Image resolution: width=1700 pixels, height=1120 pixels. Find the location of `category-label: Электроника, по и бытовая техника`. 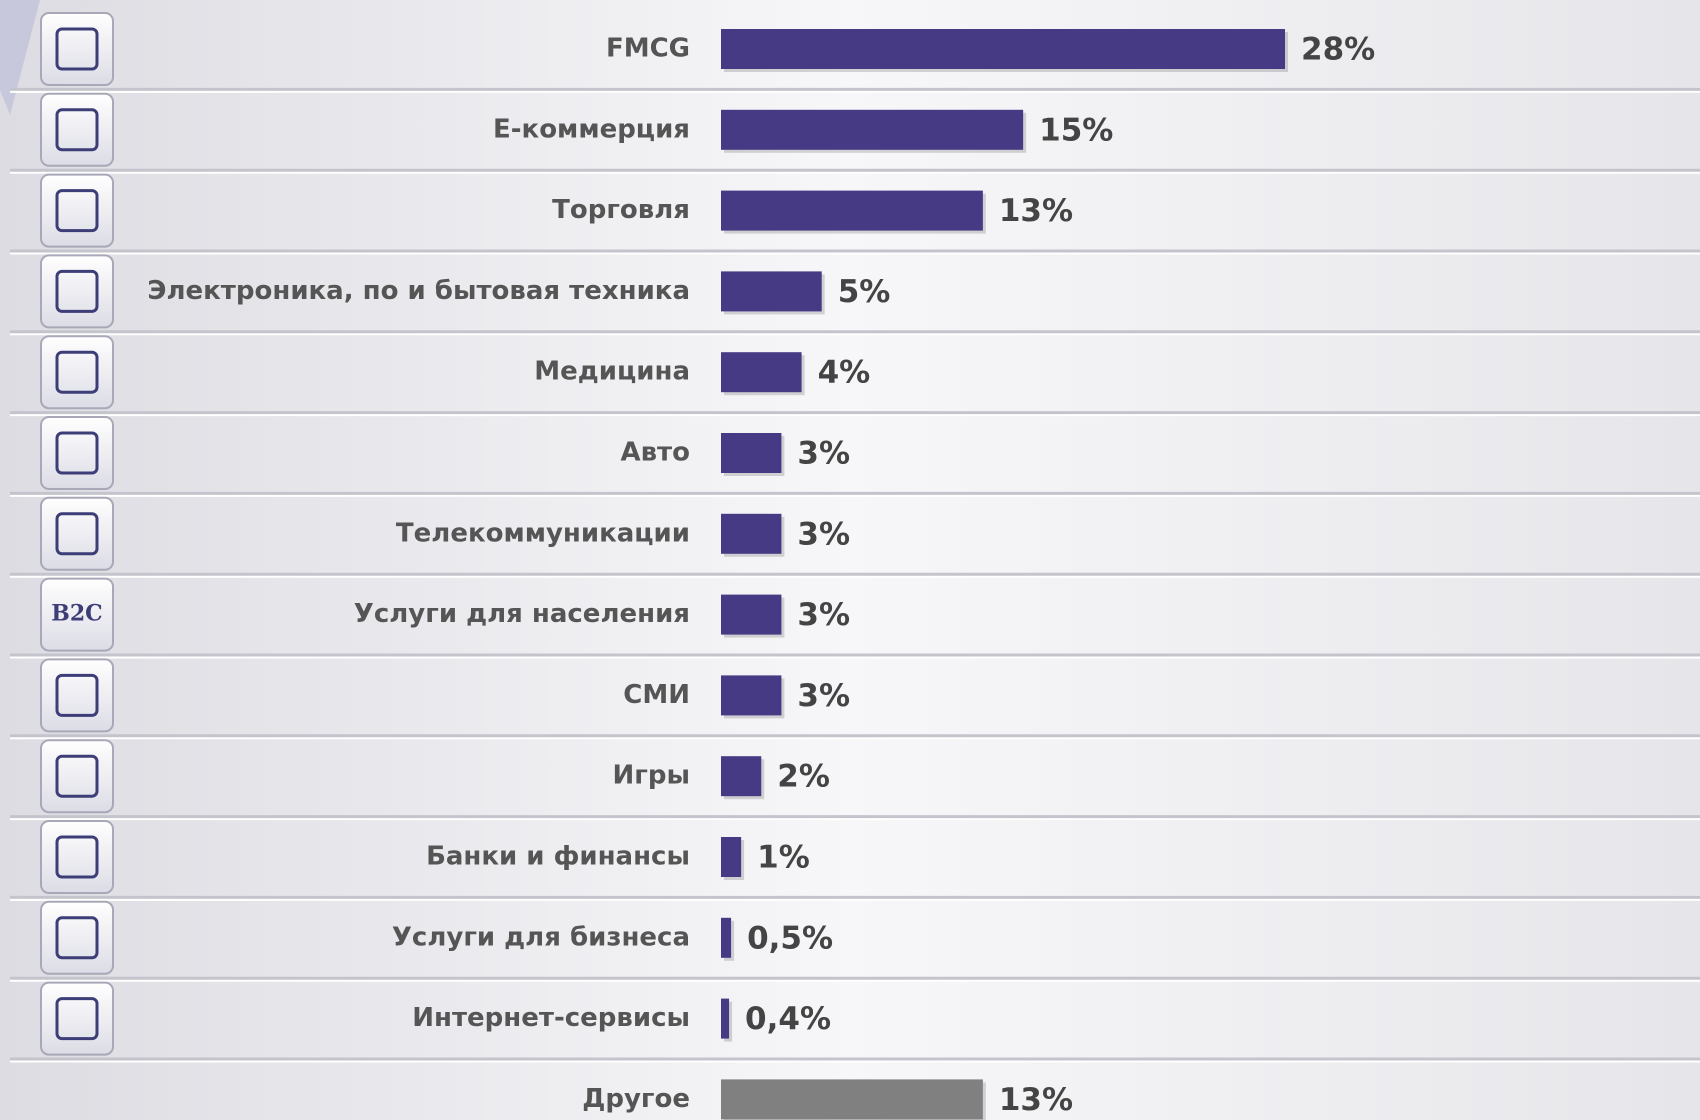

category-label: Электроника, по и бытовая техника is located at coordinates (418, 291).